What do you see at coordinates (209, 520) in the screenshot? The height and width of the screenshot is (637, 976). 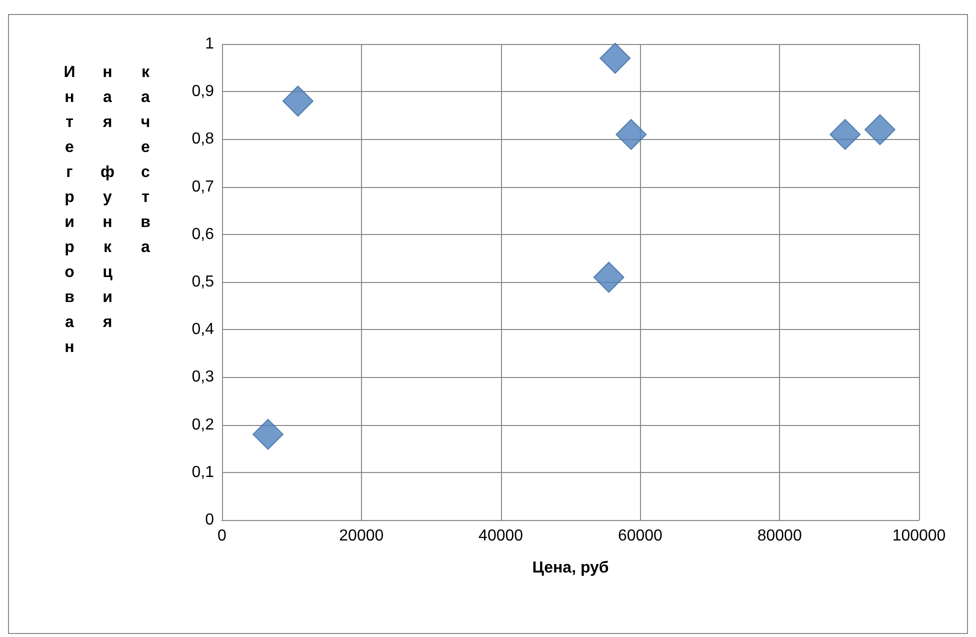 I see `y-tick-label: 0` at bounding box center [209, 520].